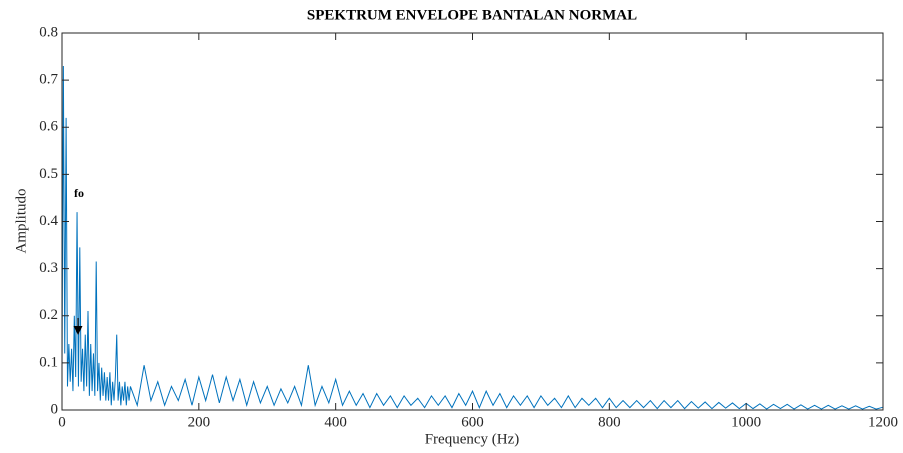 The width and height of the screenshot is (903, 453). What do you see at coordinates (48, 221) in the screenshot?
I see `y-tick-label: 0.4` at bounding box center [48, 221].